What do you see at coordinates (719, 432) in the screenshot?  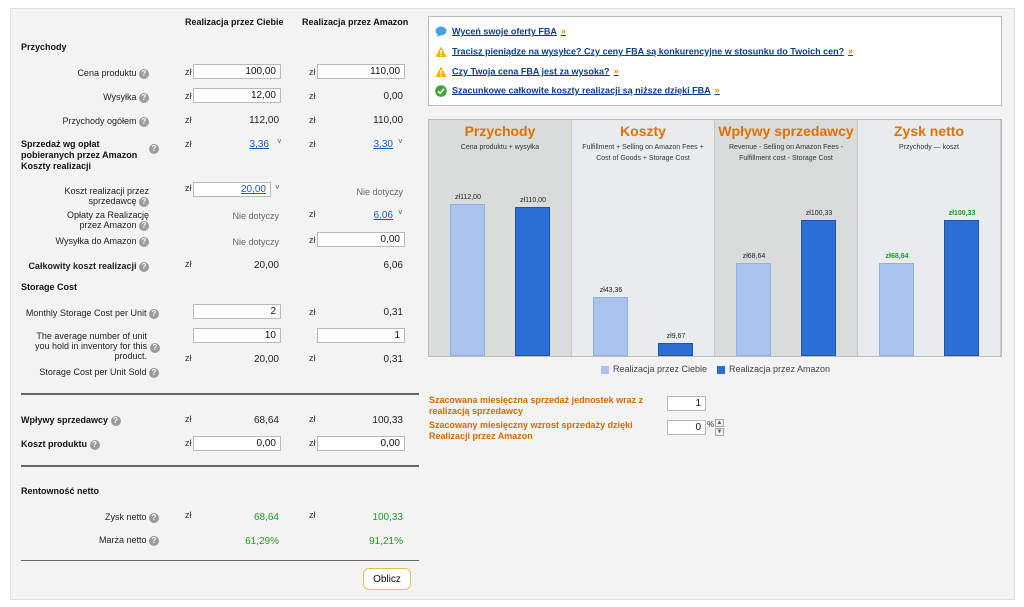 I see `spinner-down-icon: ▼` at bounding box center [719, 432].